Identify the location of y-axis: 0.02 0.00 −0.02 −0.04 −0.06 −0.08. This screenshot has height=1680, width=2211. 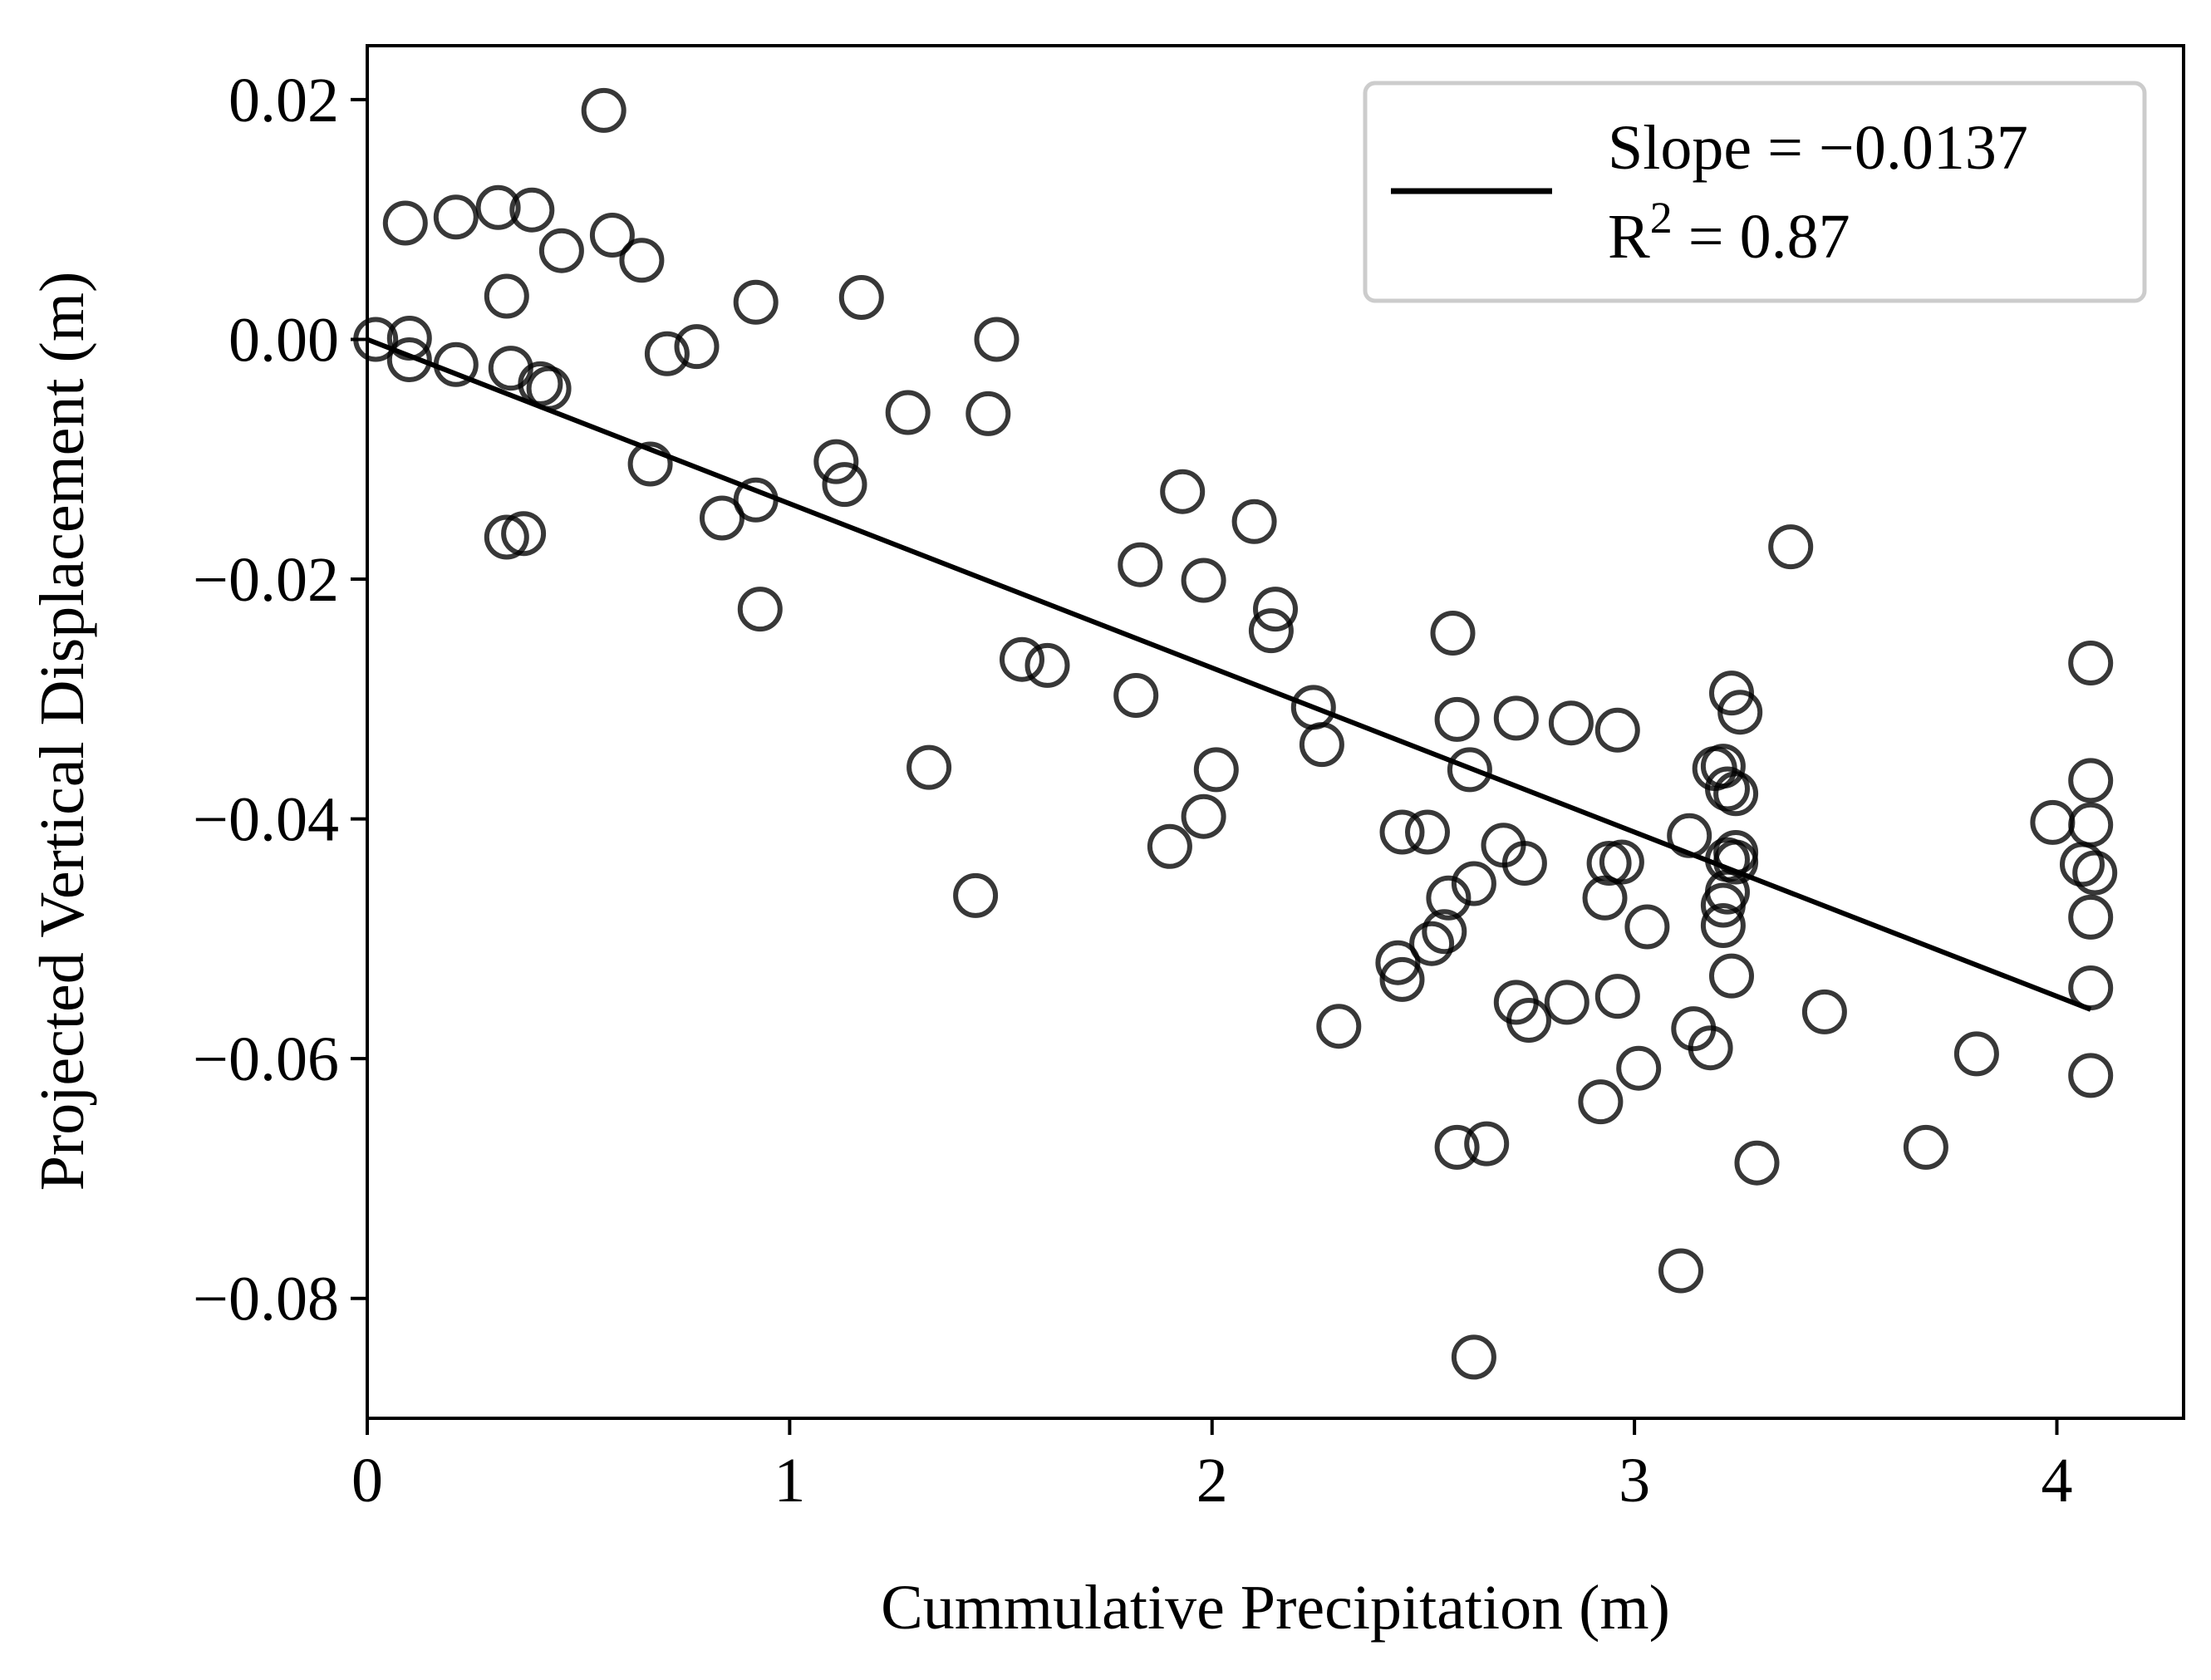
(280, 700).